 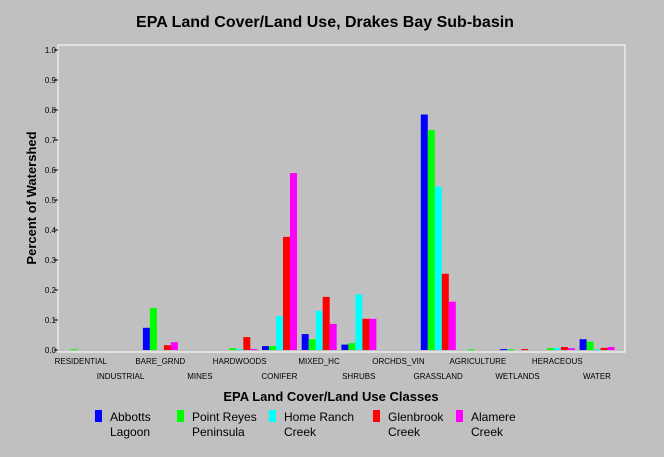 What do you see at coordinates (398, 361) in the screenshot?
I see `x-tick-label: ORCHDS_VIN` at bounding box center [398, 361].